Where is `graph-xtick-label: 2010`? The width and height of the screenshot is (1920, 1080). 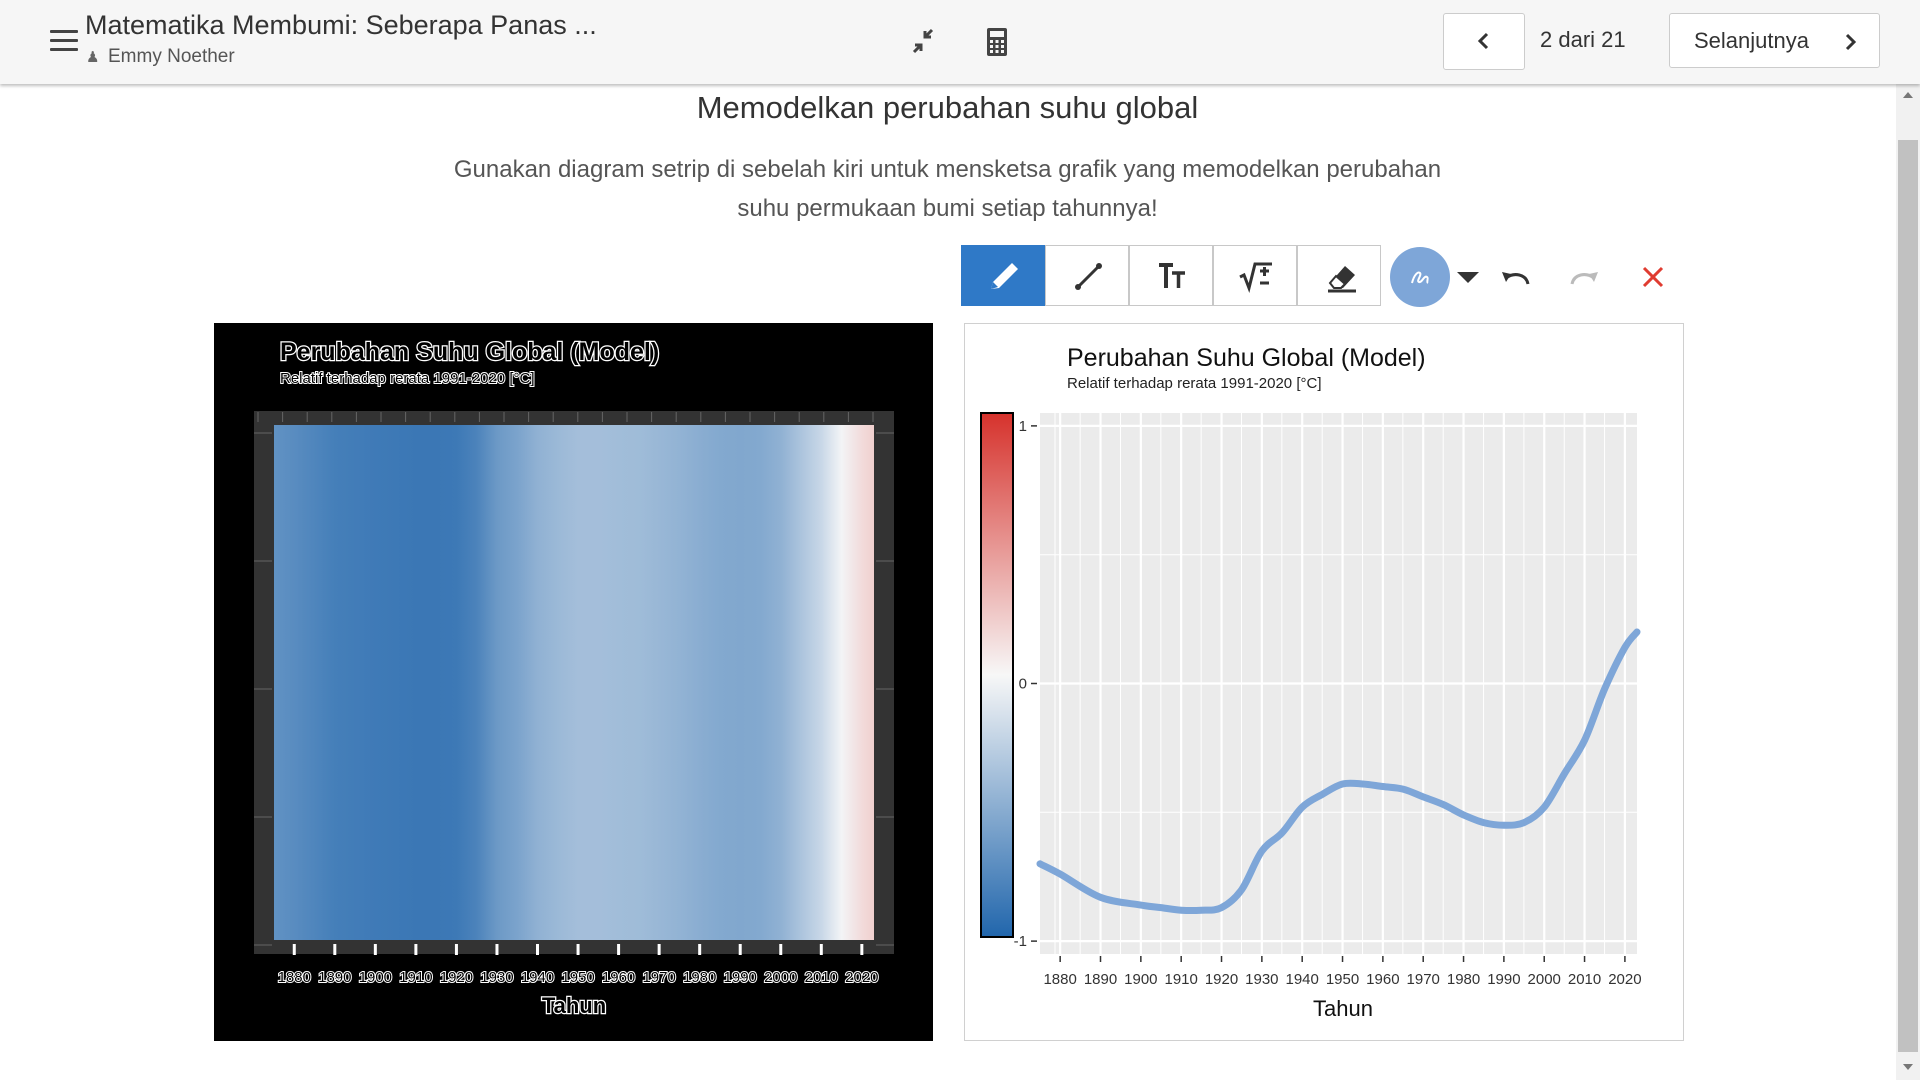 graph-xtick-label: 2010 is located at coordinates (1584, 979).